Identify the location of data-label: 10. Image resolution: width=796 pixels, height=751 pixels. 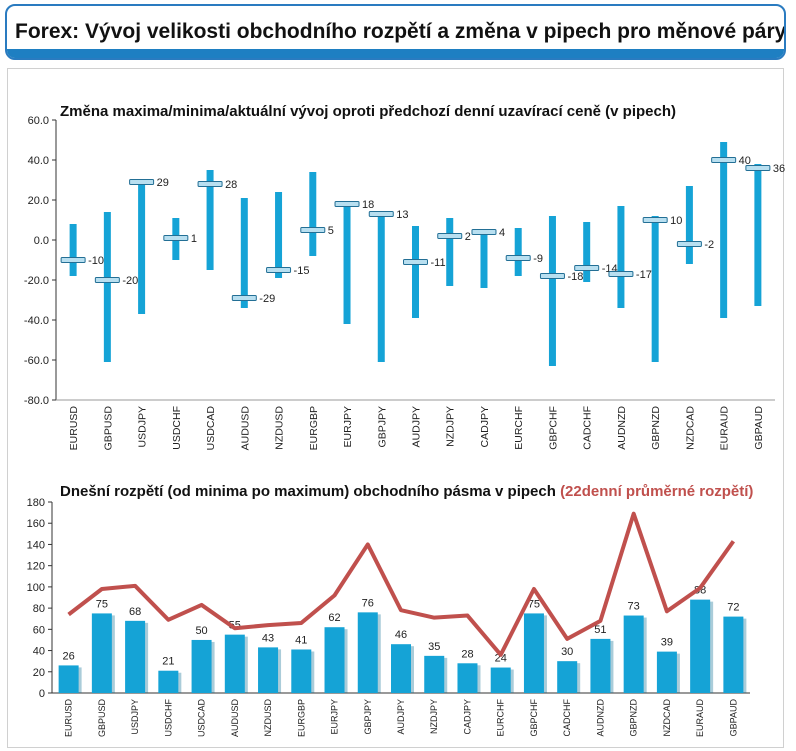
(676, 221).